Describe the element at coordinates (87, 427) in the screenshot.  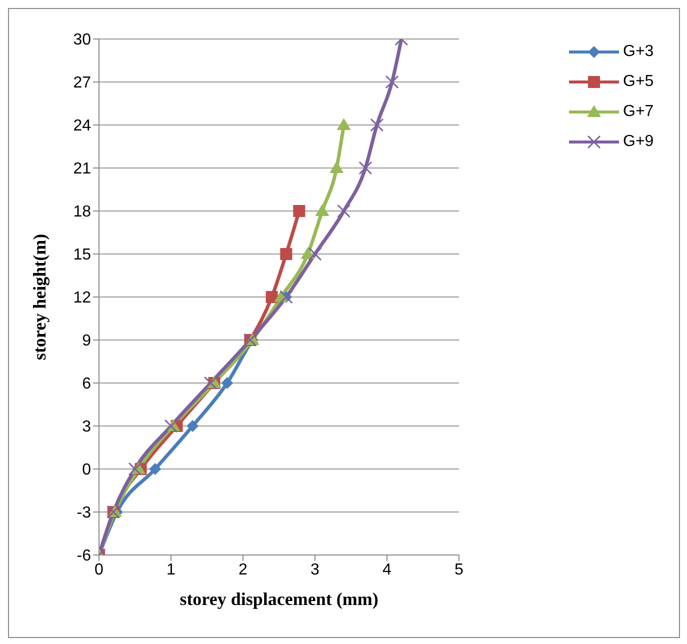
I see `y-tick-label: 3` at that location.